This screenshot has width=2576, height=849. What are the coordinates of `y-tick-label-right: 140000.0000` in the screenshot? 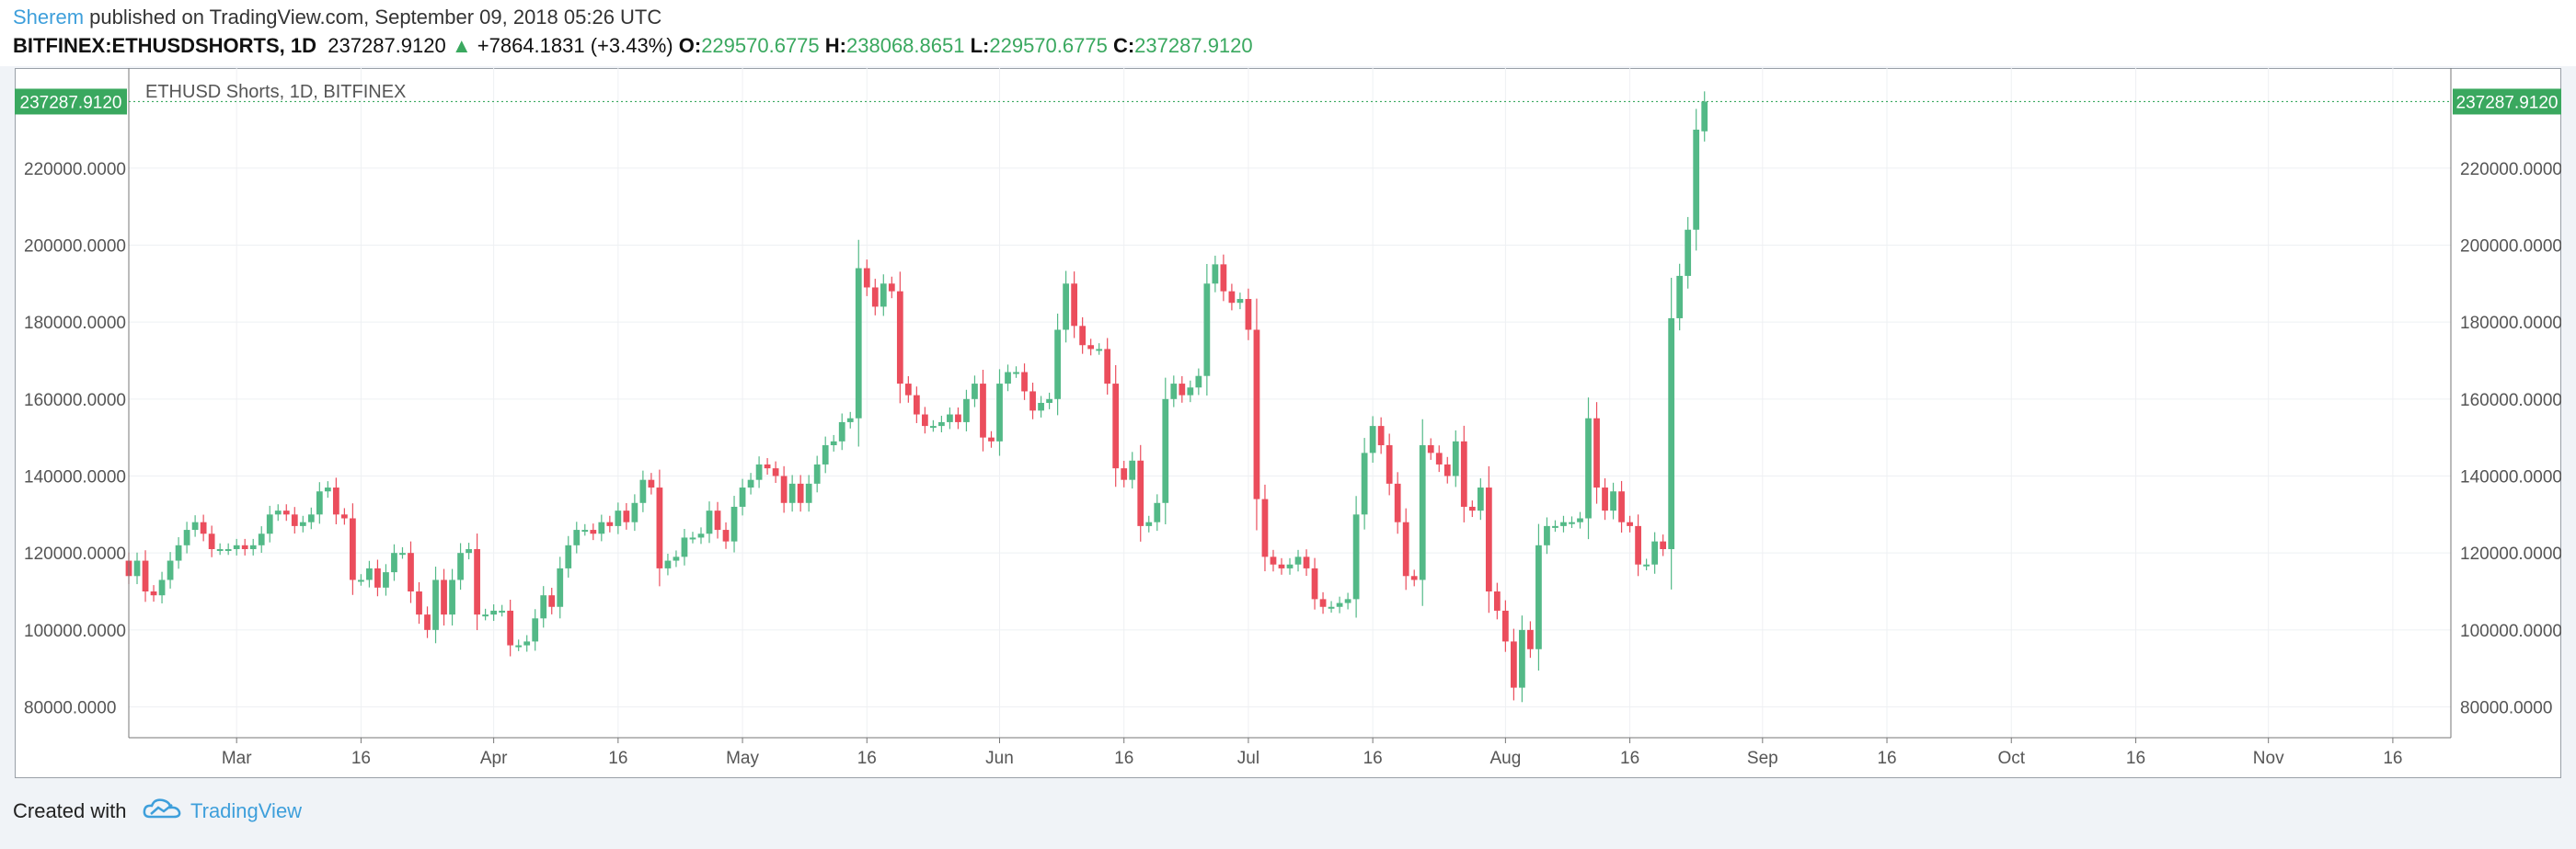 It's located at (2510, 477).